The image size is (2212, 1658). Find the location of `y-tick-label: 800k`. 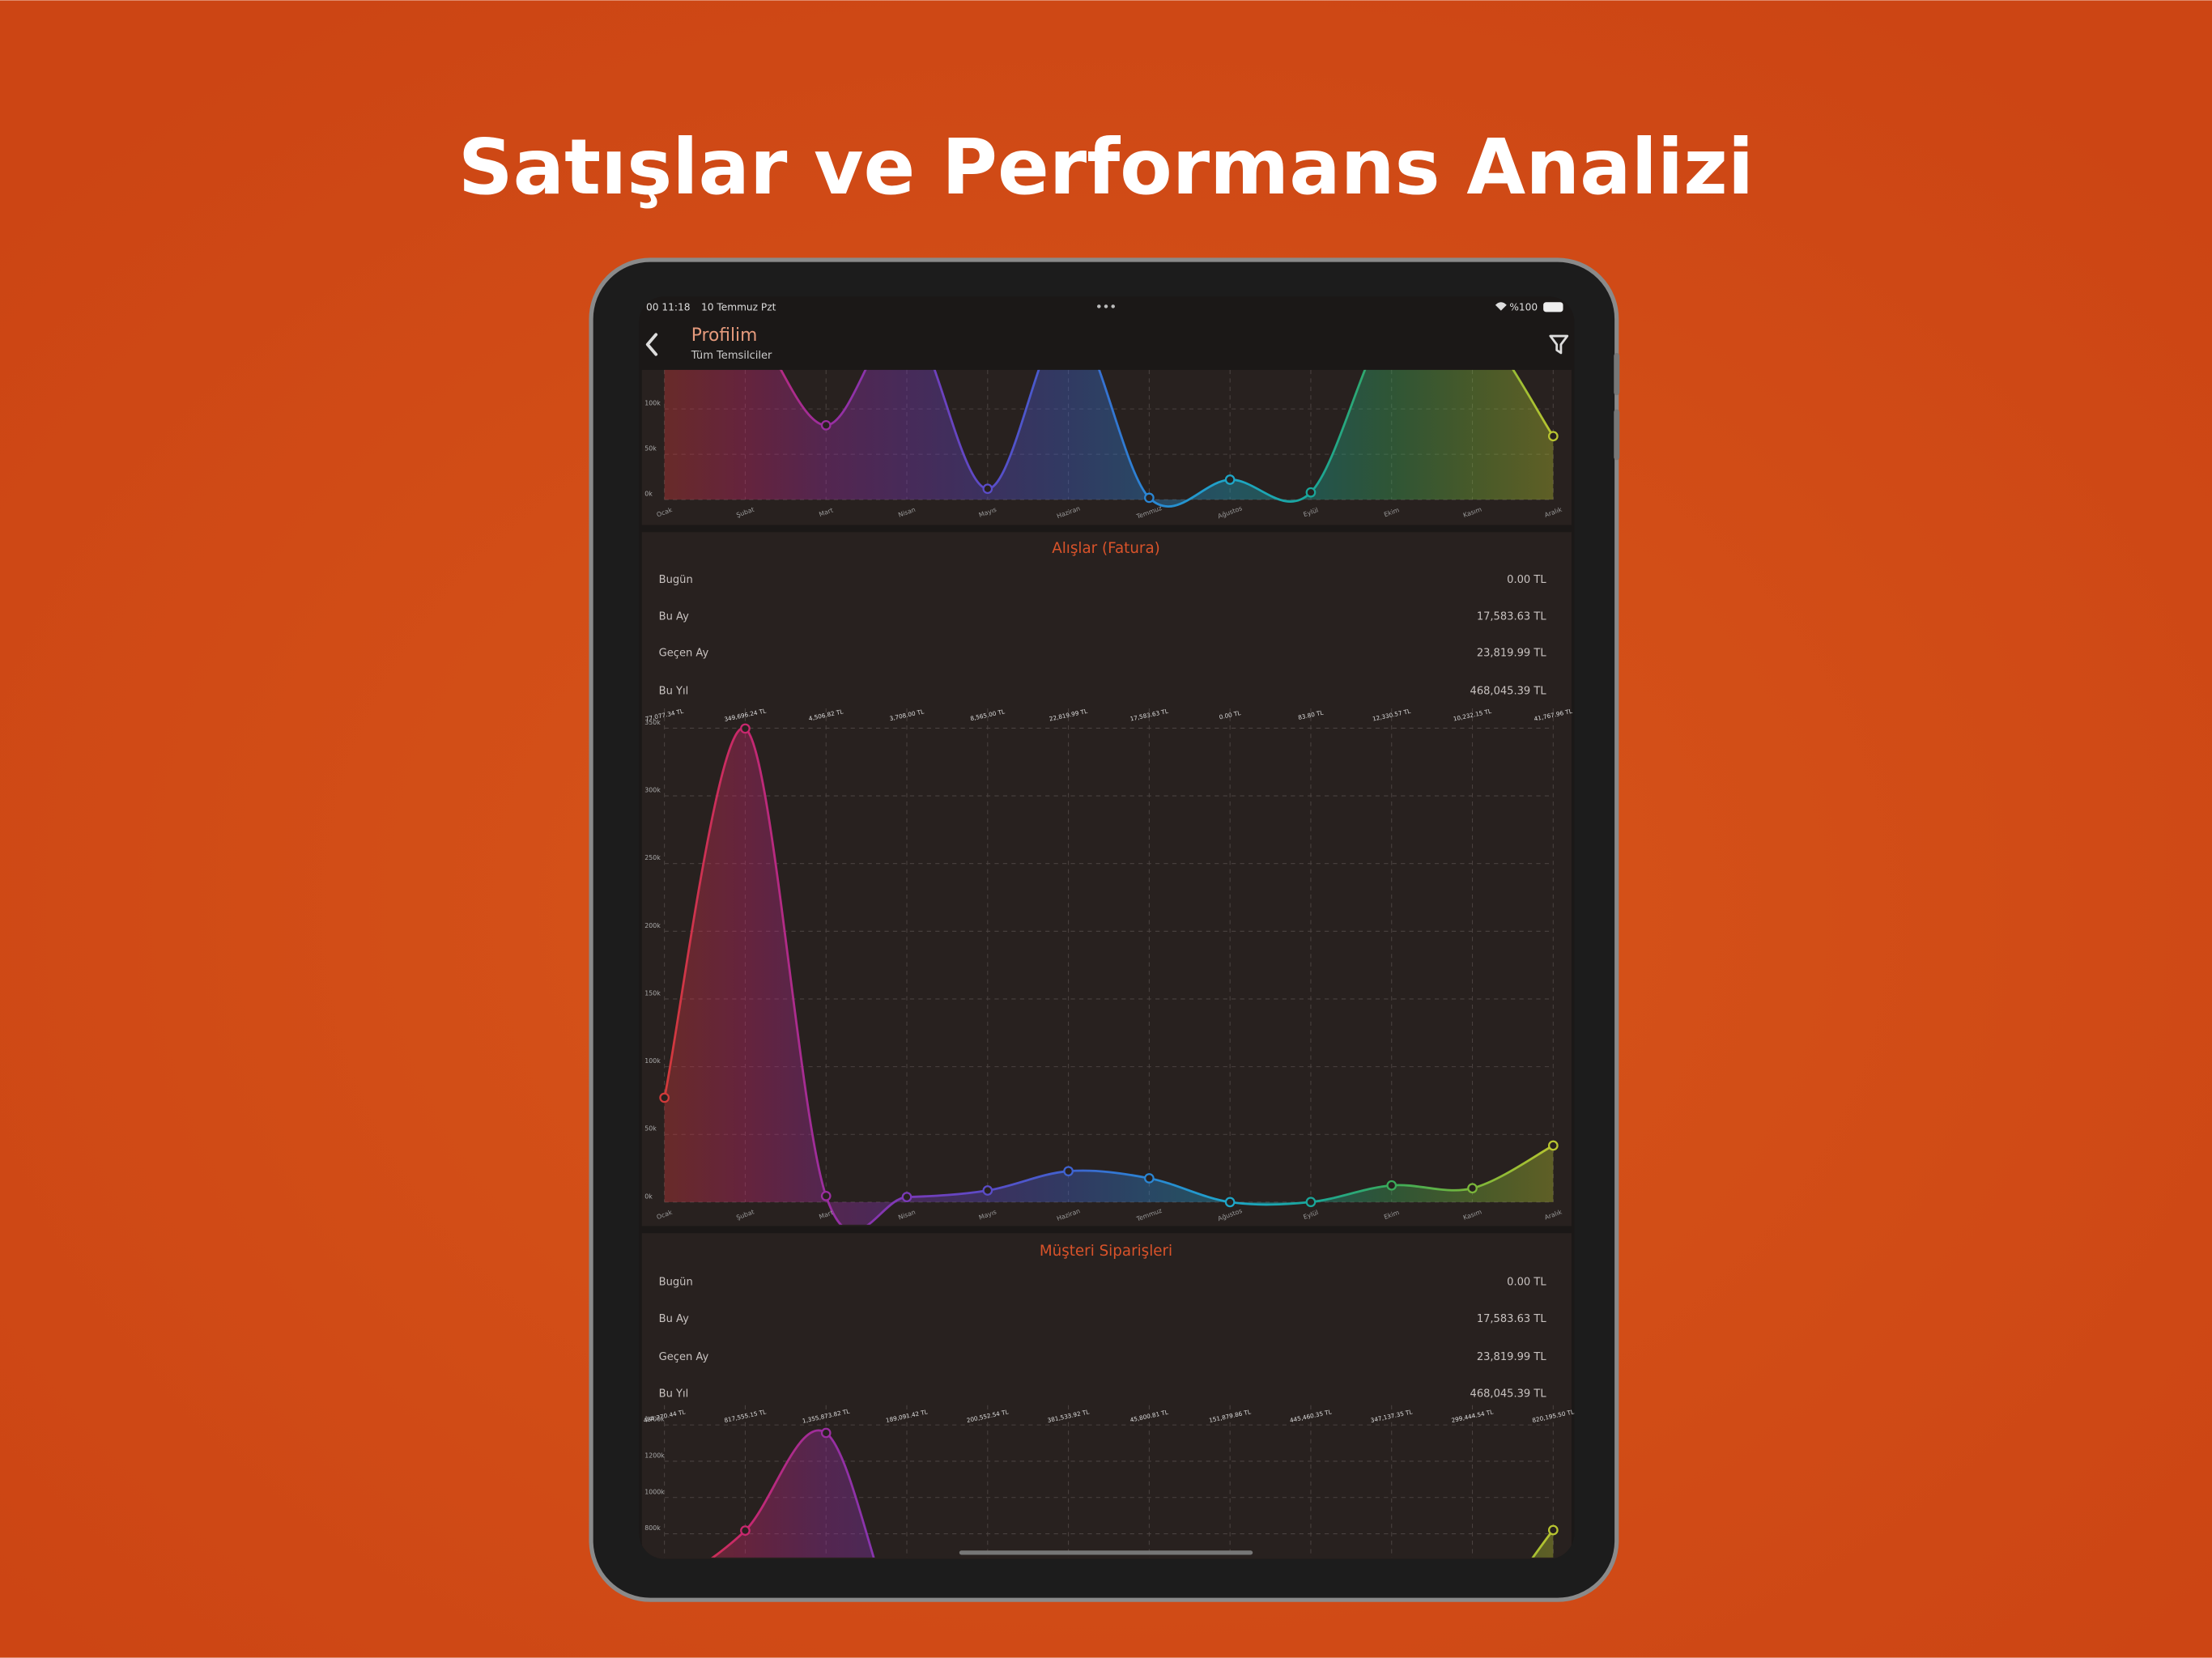

y-tick-label: 800k is located at coordinates (653, 1528).